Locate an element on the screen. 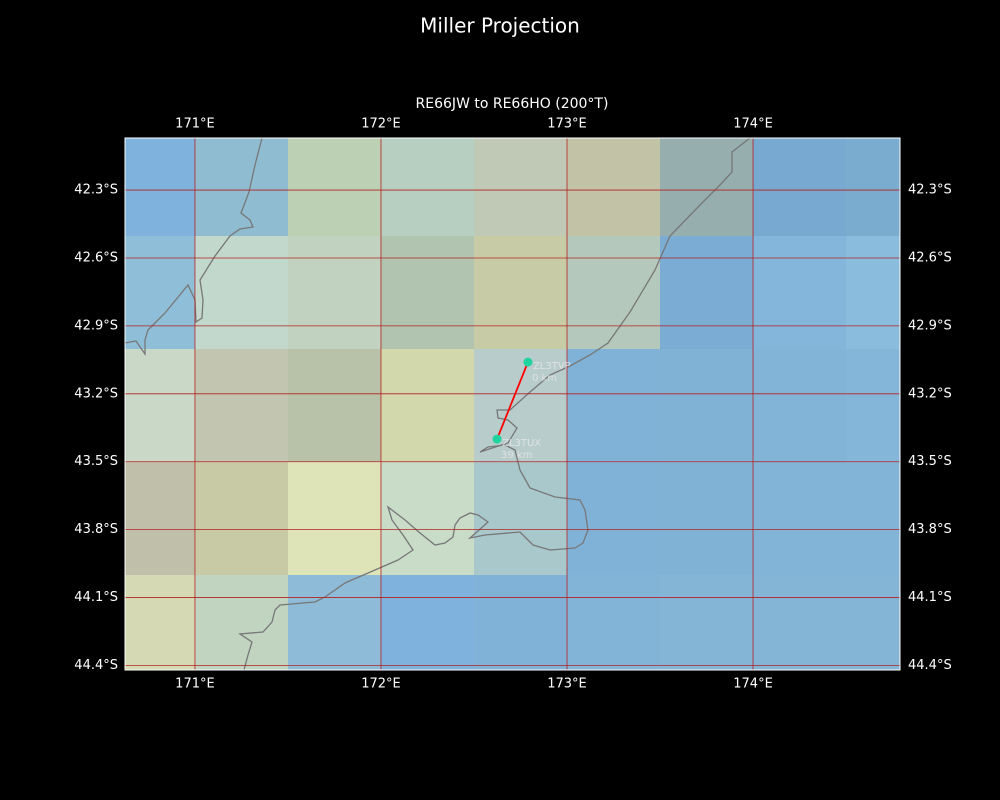 Image resolution: width=1000 pixels, height=800 pixels. station-name: ZL3TVP is located at coordinates (552, 366).